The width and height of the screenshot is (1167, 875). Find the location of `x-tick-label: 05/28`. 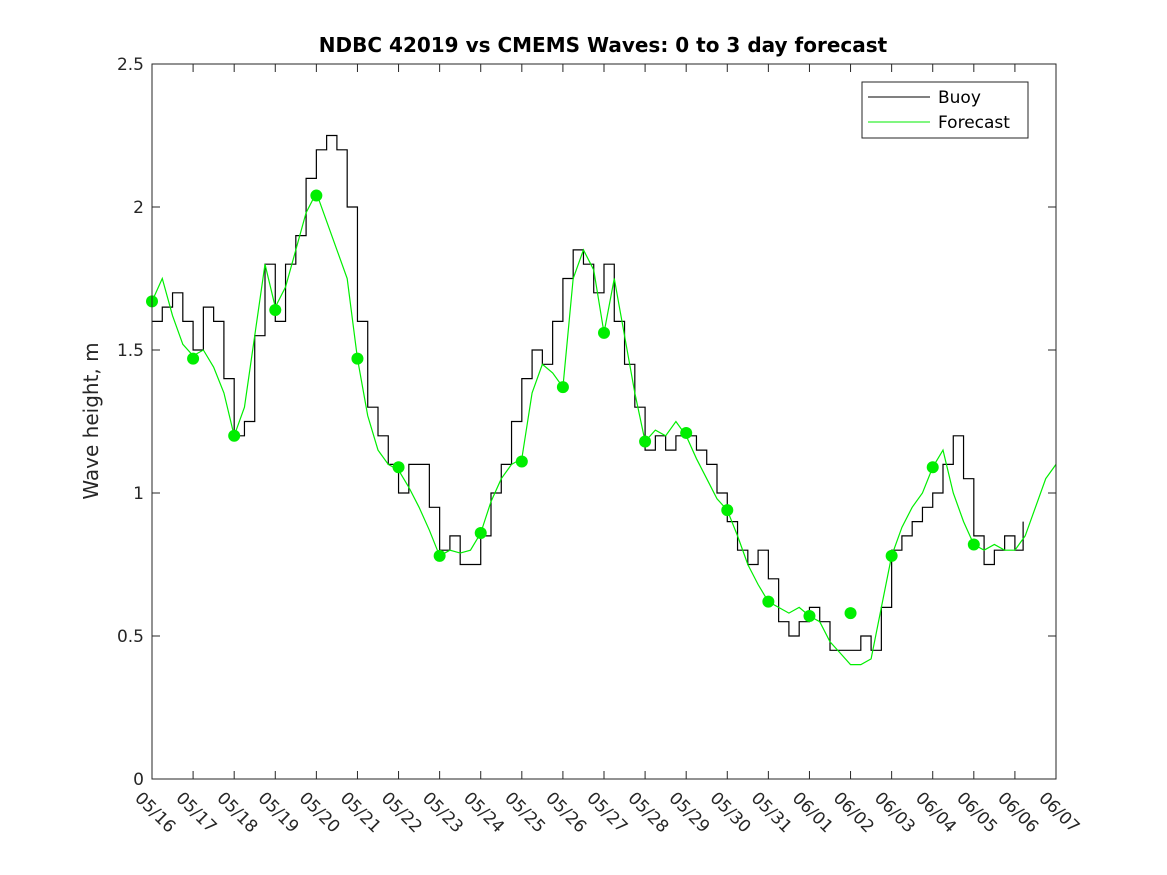

x-tick-label: 05/28 is located at coordinates (648, 812).